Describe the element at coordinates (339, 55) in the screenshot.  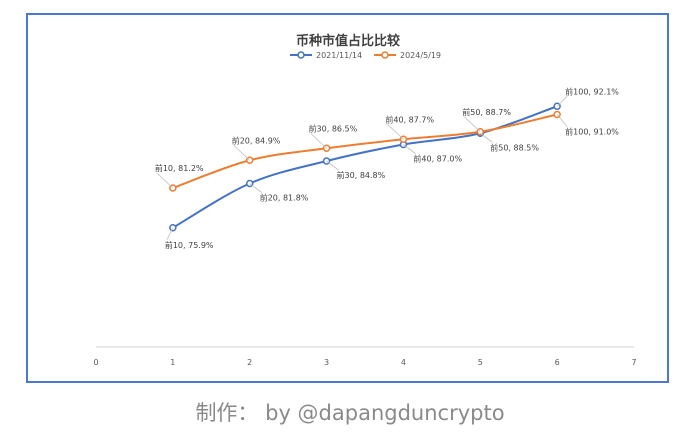
I see `legend-label: 2021/11/14` at that location.